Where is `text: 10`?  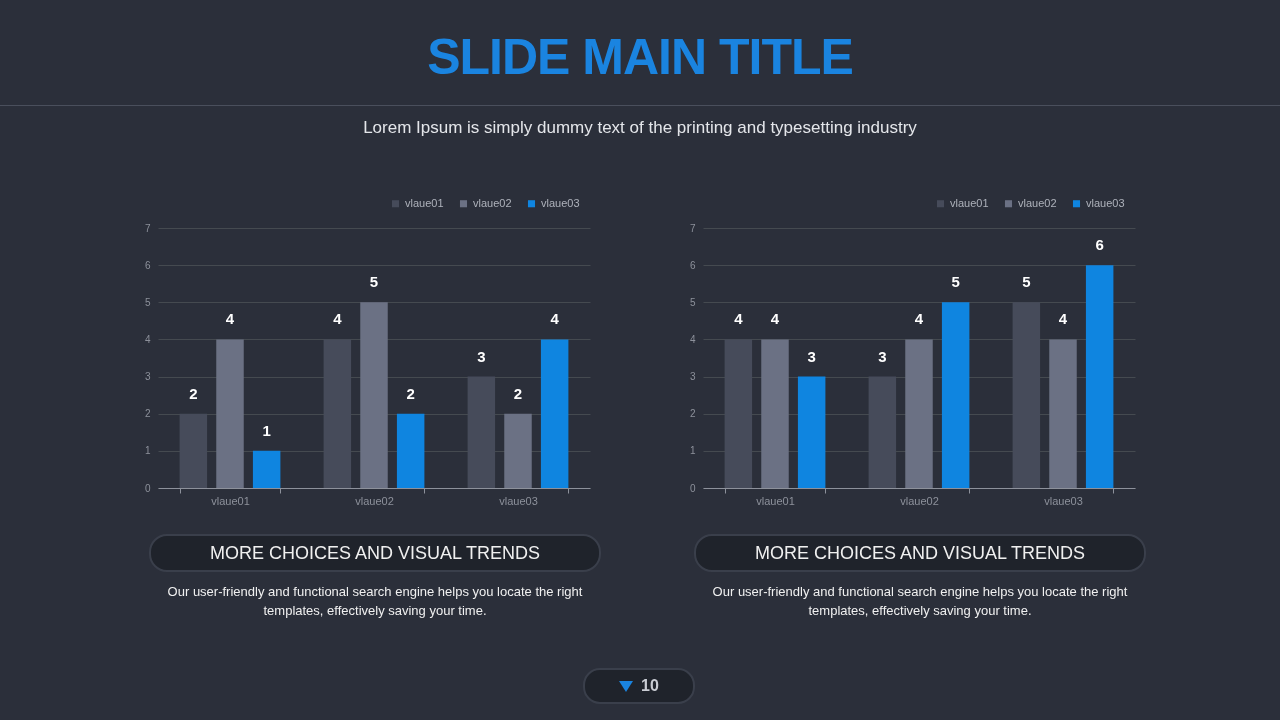 text: 10 is located at coordinates (650, 685).